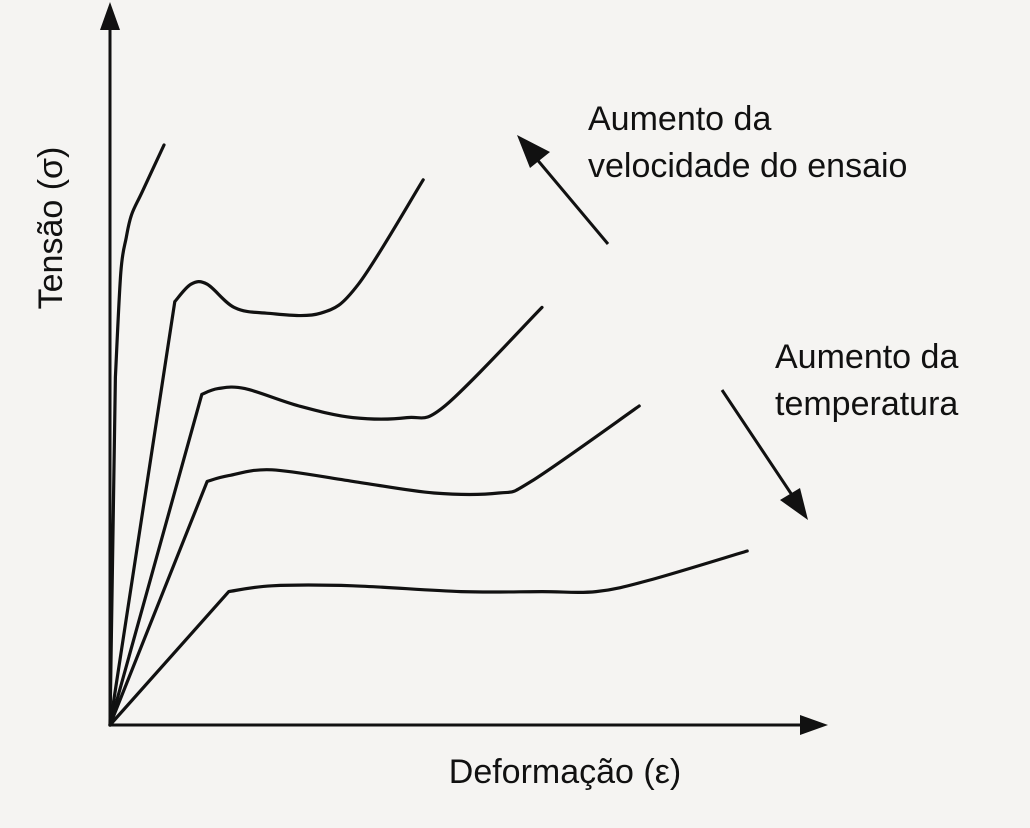 This screenshot has height=828, width=1030. I want to click on annotation-temperature: Aumento da temperatura, so click(839, 429).